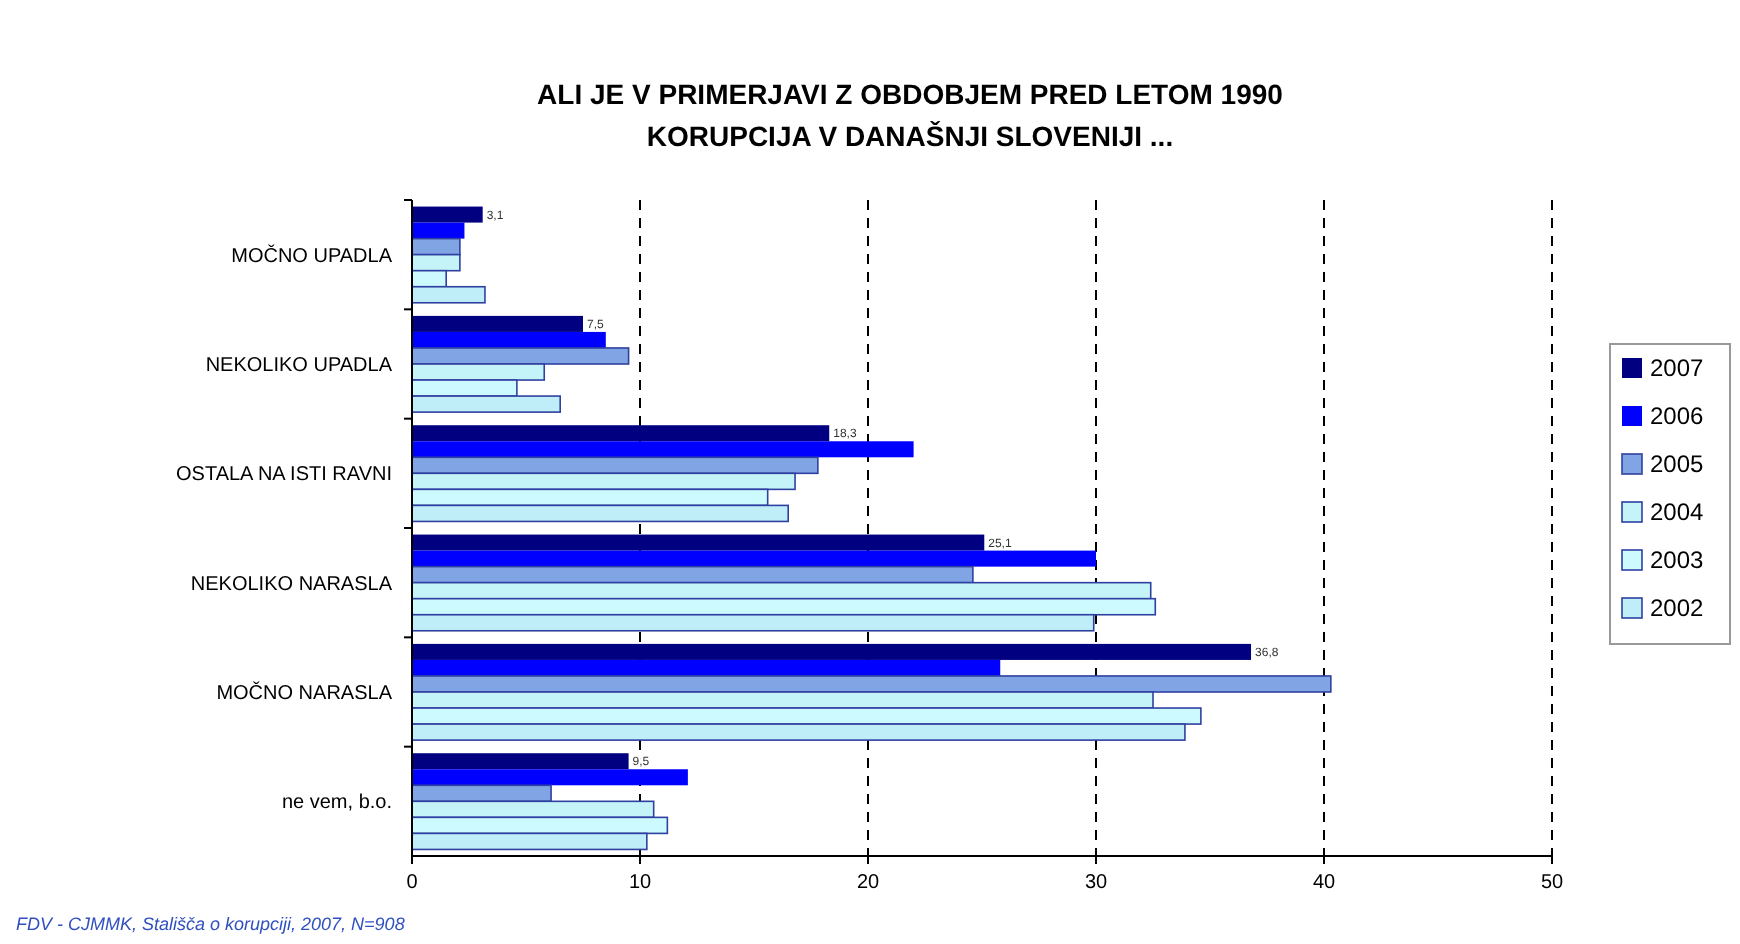  I want to click on legend-label: 2002, so click(1677, 608).